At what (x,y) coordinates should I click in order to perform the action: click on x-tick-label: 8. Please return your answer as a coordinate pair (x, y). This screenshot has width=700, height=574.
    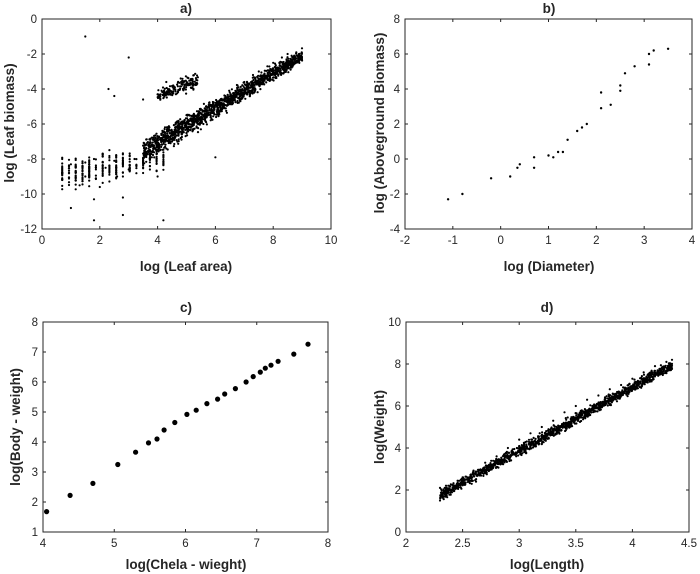
    Looking at the image, I should click on (273, 241).